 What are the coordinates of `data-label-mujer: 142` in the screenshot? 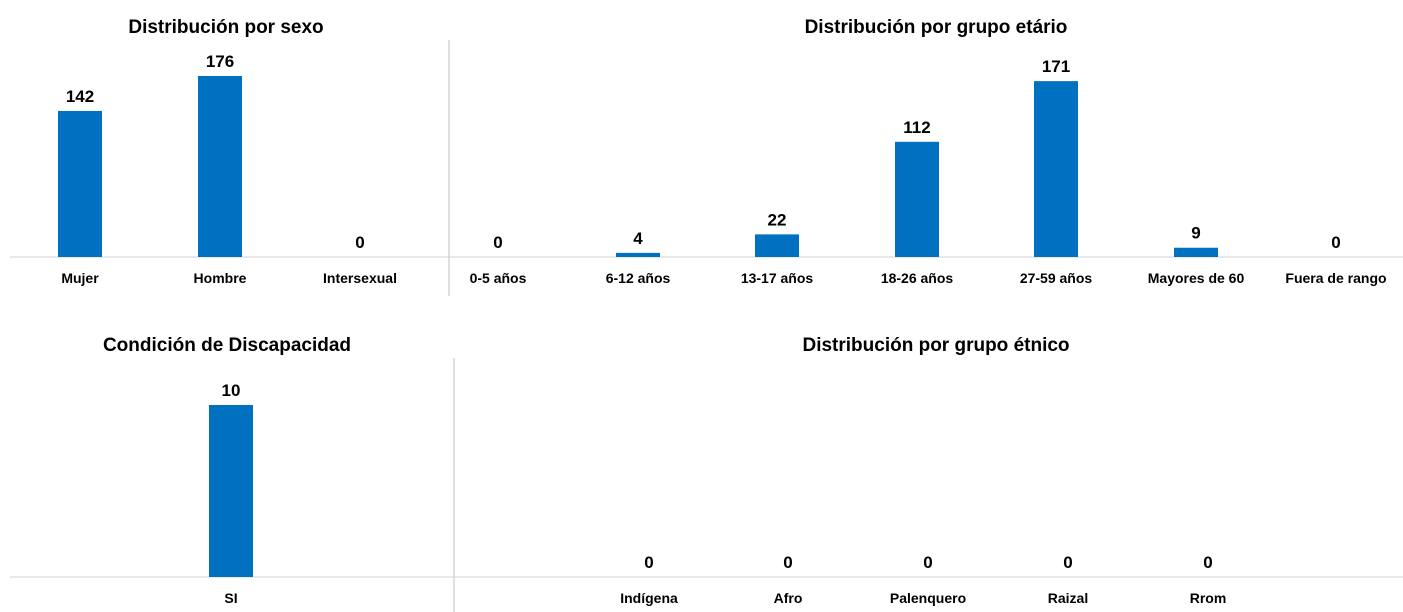 It's located at (80, 96).